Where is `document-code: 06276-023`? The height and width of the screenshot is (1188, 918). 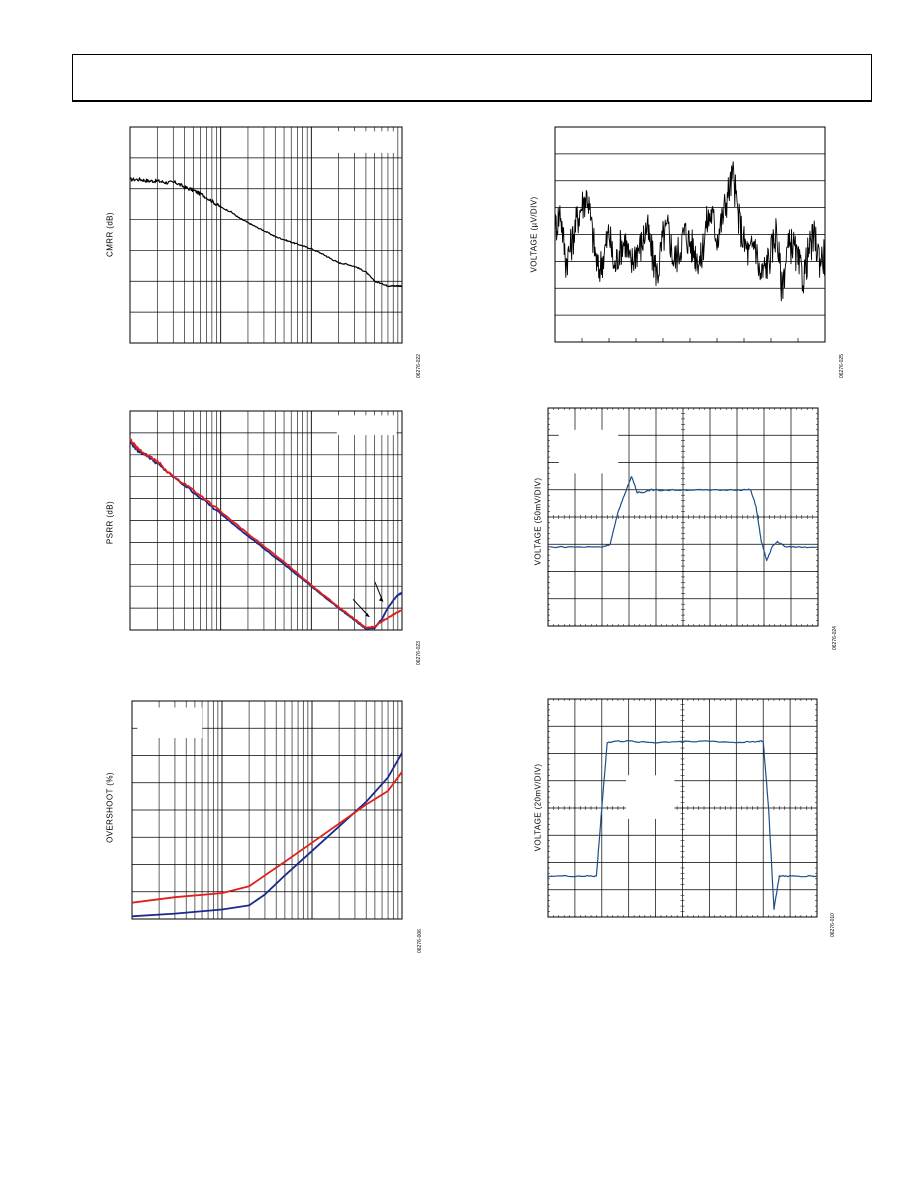 document-code: 06276-023 is located at coordinates (419, 653).